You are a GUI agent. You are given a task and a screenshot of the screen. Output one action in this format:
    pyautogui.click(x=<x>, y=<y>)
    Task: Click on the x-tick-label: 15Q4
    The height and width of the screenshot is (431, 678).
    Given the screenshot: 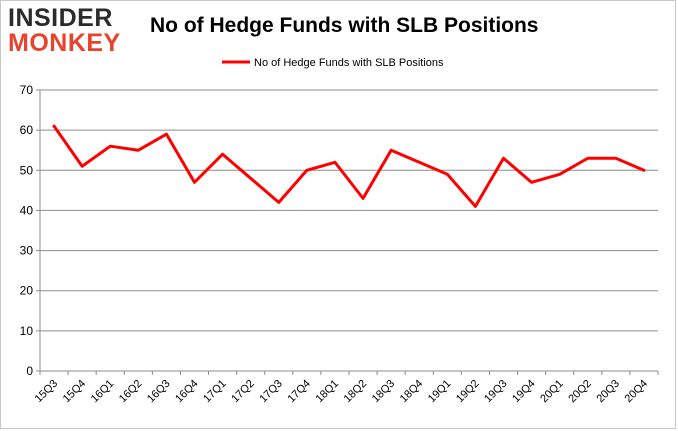 What is the action you would take?
    pyautogui.click(x=75, y=392)
    